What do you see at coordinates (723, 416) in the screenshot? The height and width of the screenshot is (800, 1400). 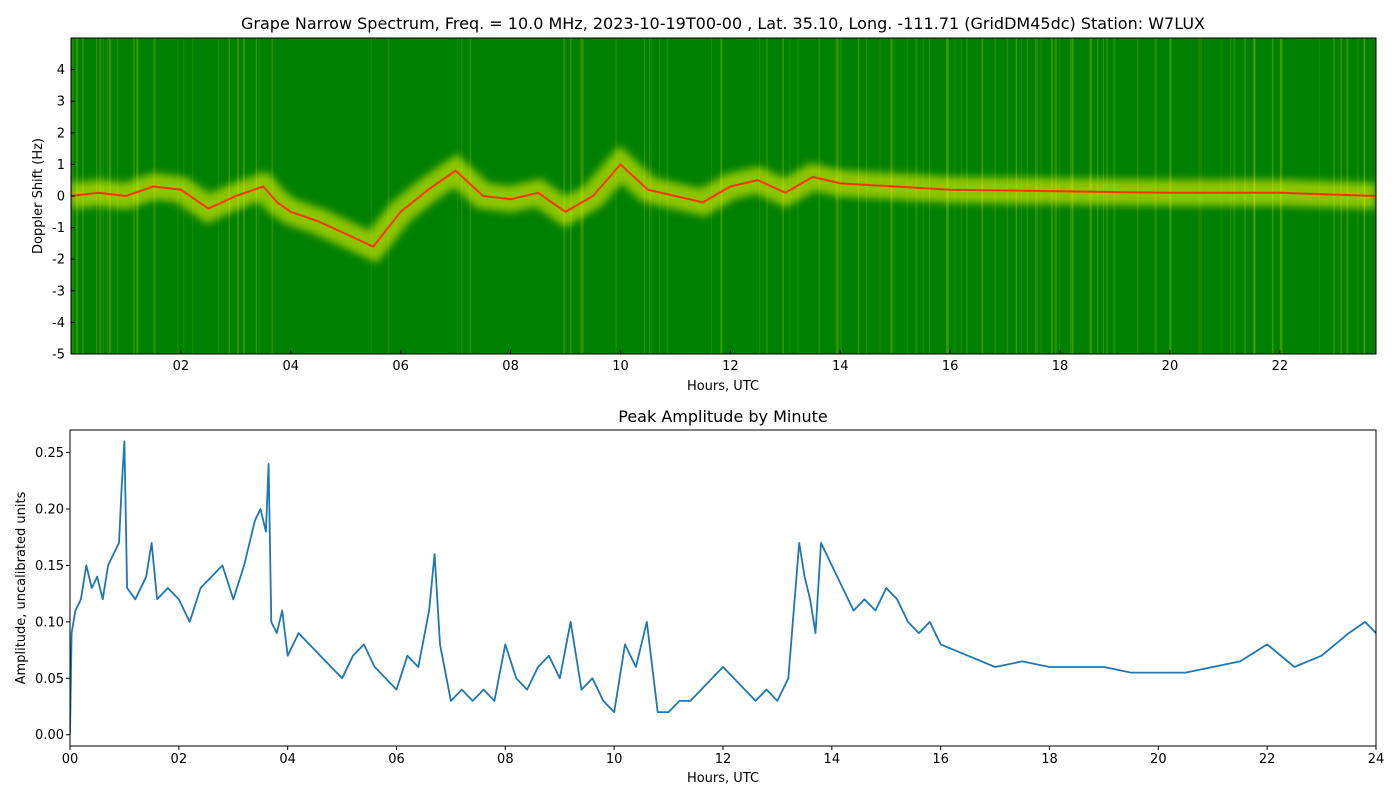 I see `amplitude-title: Peak Amplitude by Minute` at bounding box center [723, 416].